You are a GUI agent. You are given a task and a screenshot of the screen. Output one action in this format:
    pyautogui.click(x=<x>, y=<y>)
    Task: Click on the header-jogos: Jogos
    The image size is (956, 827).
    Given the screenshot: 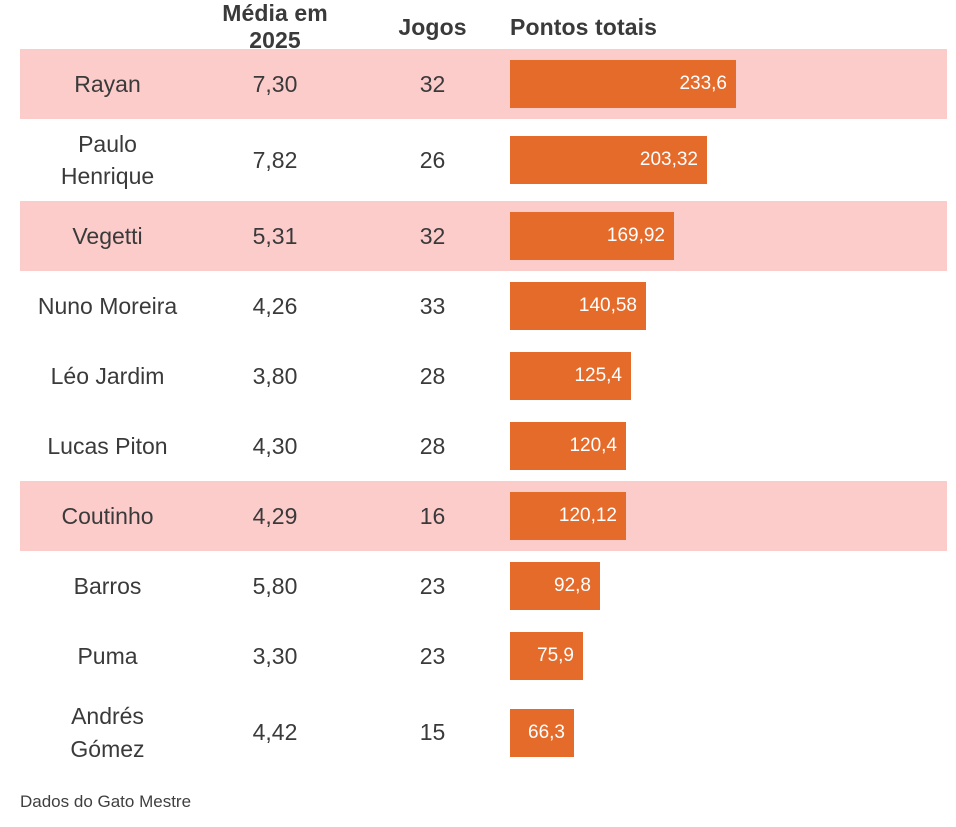 What is the action you would take?
    pyautogui.click(x=432, y=26)
    